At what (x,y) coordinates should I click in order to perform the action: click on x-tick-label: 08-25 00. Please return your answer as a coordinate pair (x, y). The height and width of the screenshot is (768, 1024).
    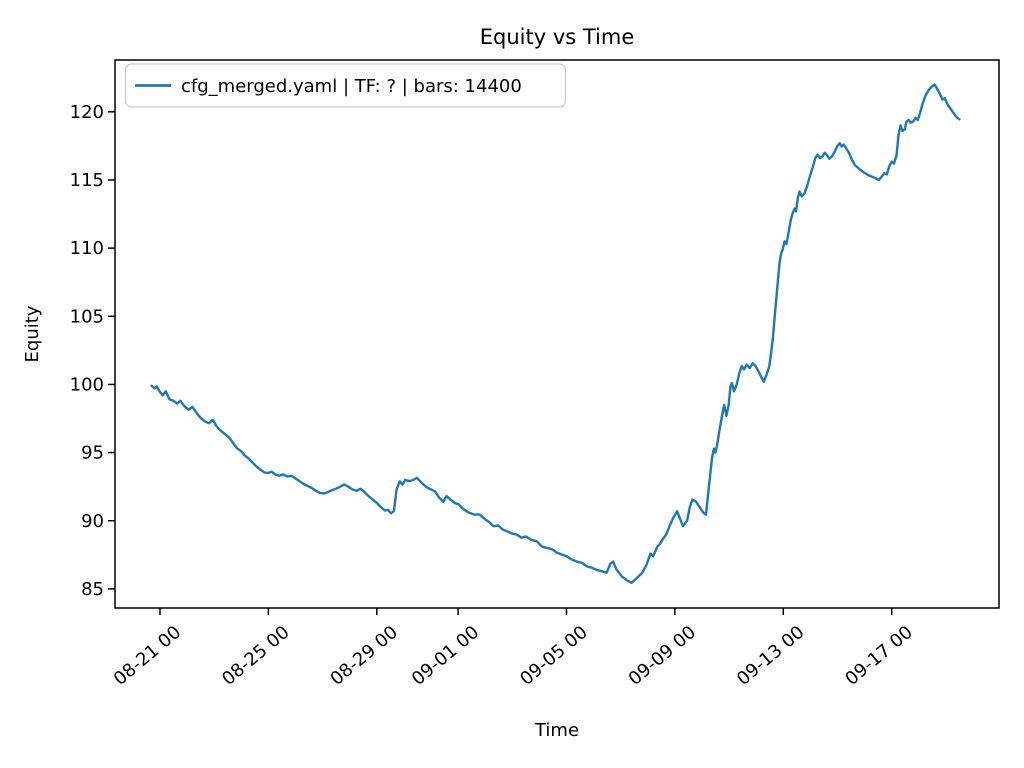
    Looking at the image, I should click on (256, 656).